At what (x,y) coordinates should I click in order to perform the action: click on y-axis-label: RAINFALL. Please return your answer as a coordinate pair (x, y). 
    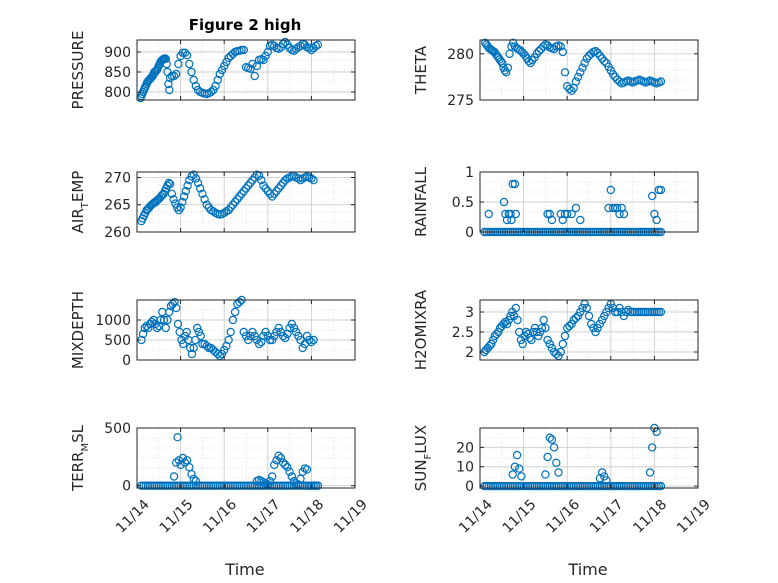
    Looking at the image, I should click on (421, 201).